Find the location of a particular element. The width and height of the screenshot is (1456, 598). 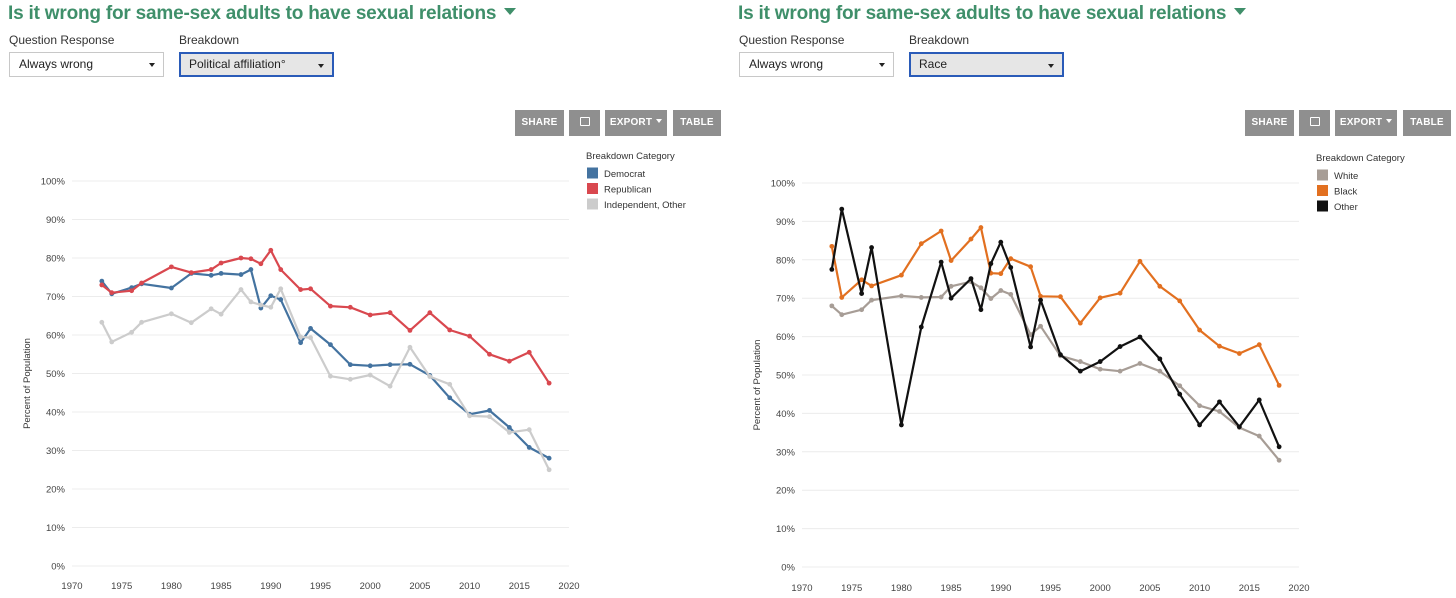

legend-label: Independent, Other is located at coordinates (645, 205).